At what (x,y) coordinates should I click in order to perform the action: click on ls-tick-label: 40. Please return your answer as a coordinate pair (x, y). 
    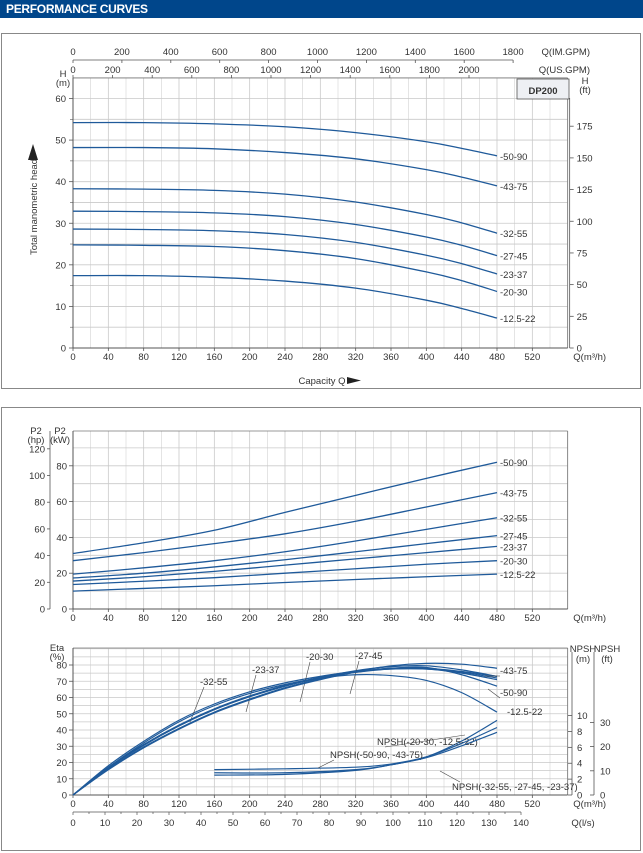
    Looking at the image, I should click on (201, 823).